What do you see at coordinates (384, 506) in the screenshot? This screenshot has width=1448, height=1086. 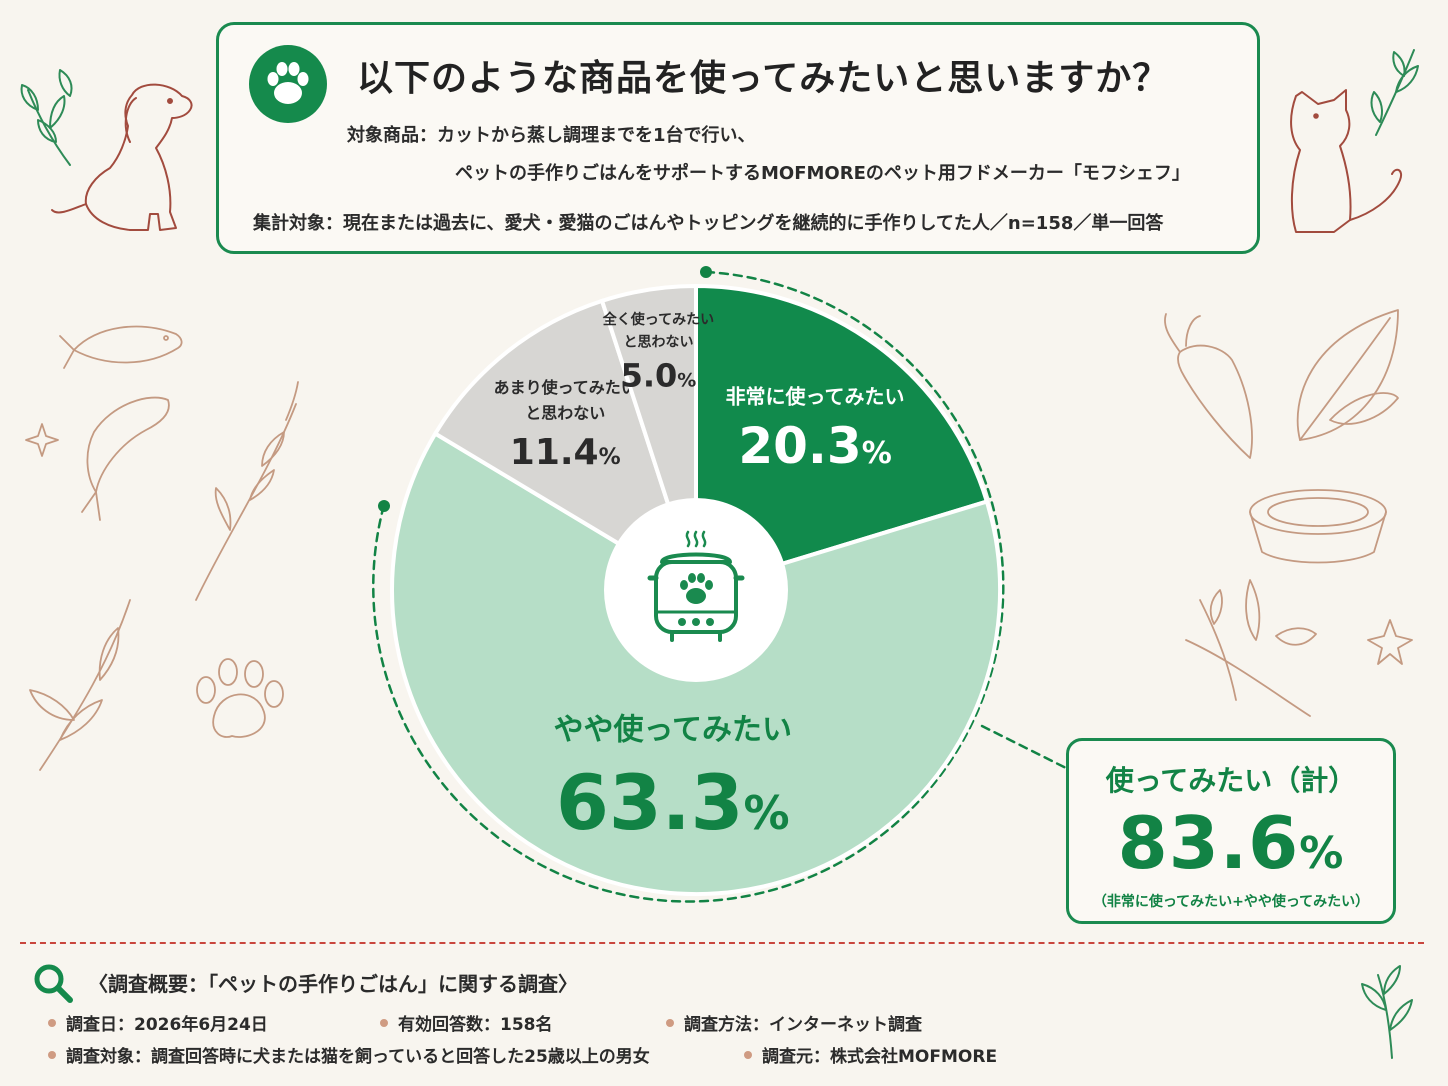 I see `bracket-start-dot` at bounding box center [384, 506].